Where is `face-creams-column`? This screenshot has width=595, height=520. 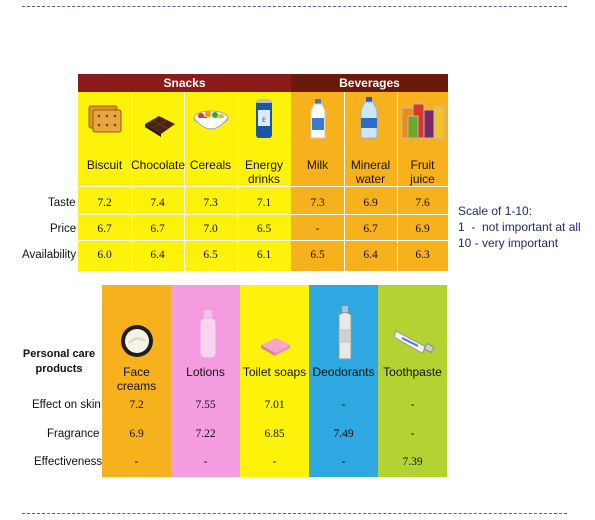
face-creams-column is located at coordinates (136, 381).